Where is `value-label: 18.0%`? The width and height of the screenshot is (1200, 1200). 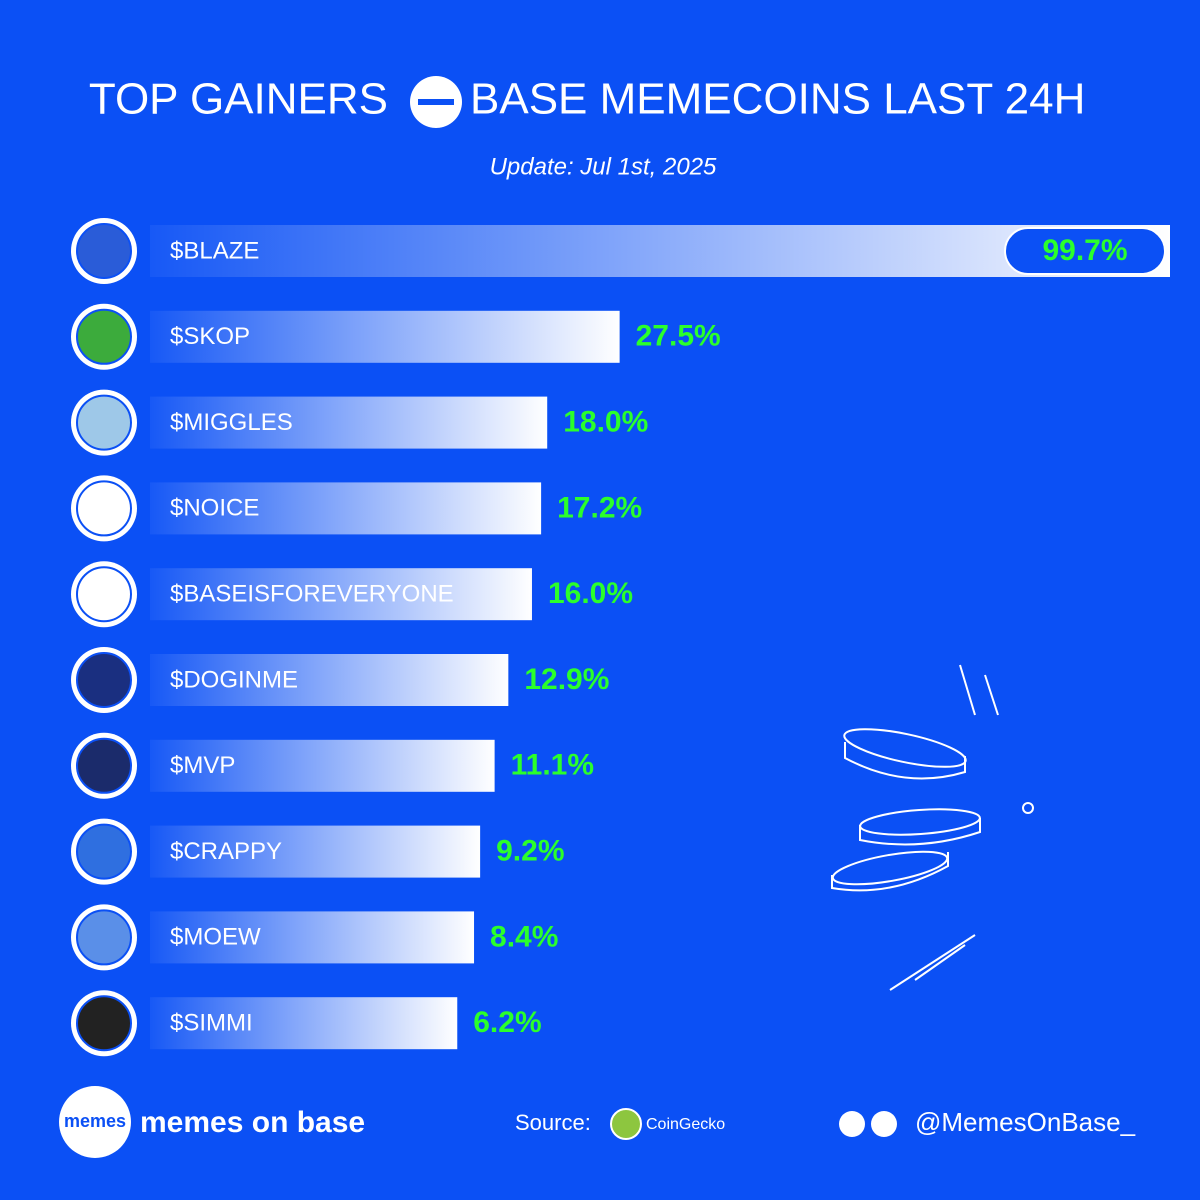 value-label: 18.0% is located at coordinates (605, 422).